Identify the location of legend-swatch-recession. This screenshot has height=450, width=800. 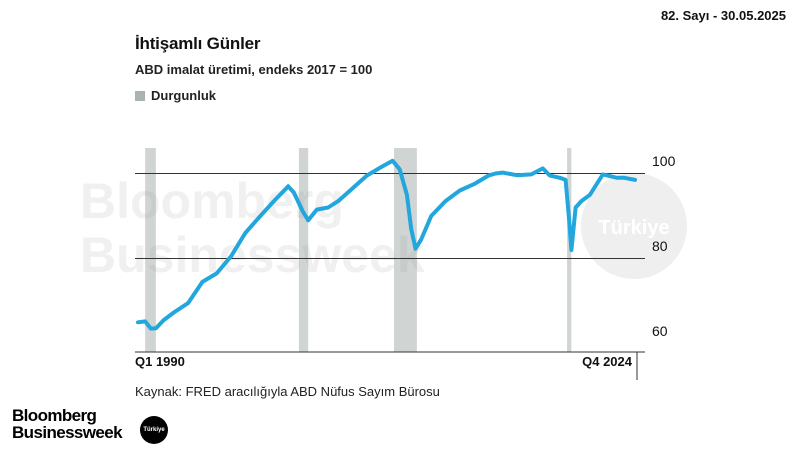
(140, 95).